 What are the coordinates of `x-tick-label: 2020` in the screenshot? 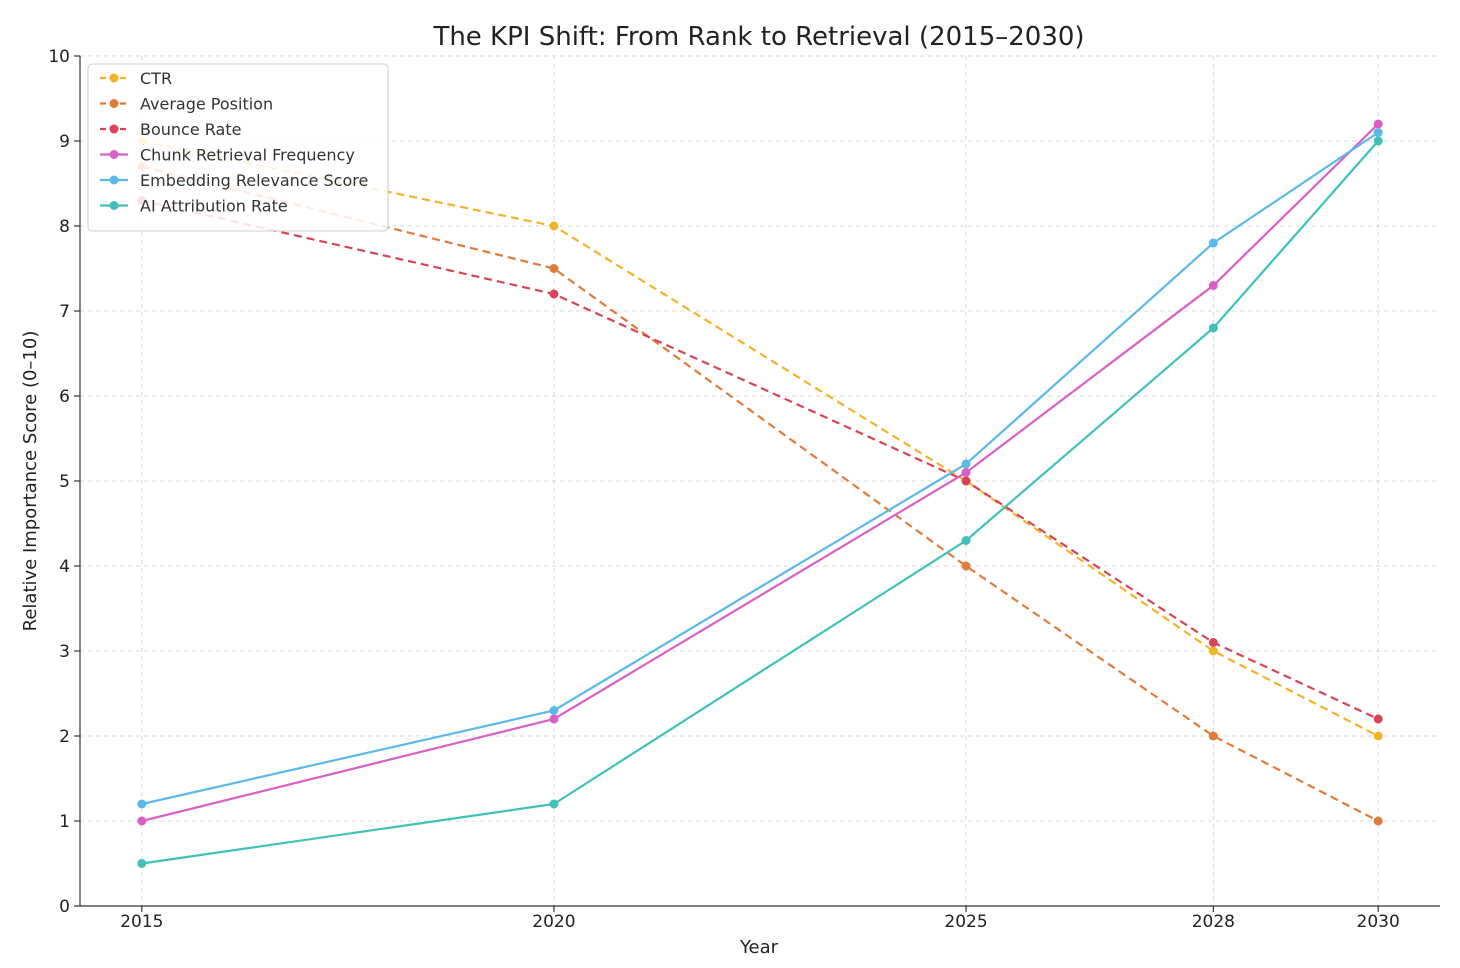 It's located at (553, 922).